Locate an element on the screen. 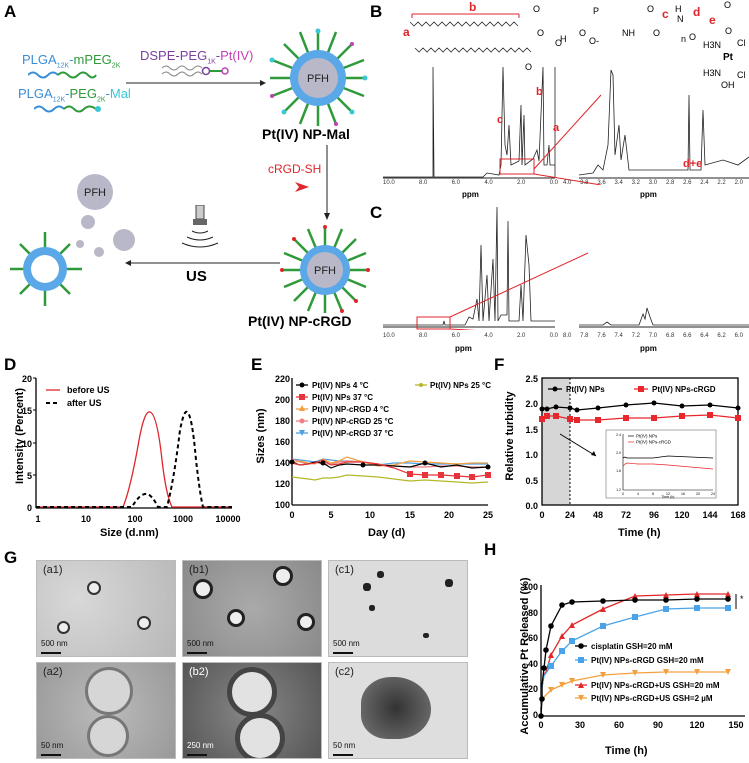 This screenshot has height=763, width=749. nmr-c-xlabel-zoom: ppm is located at coordinates (648, 348).